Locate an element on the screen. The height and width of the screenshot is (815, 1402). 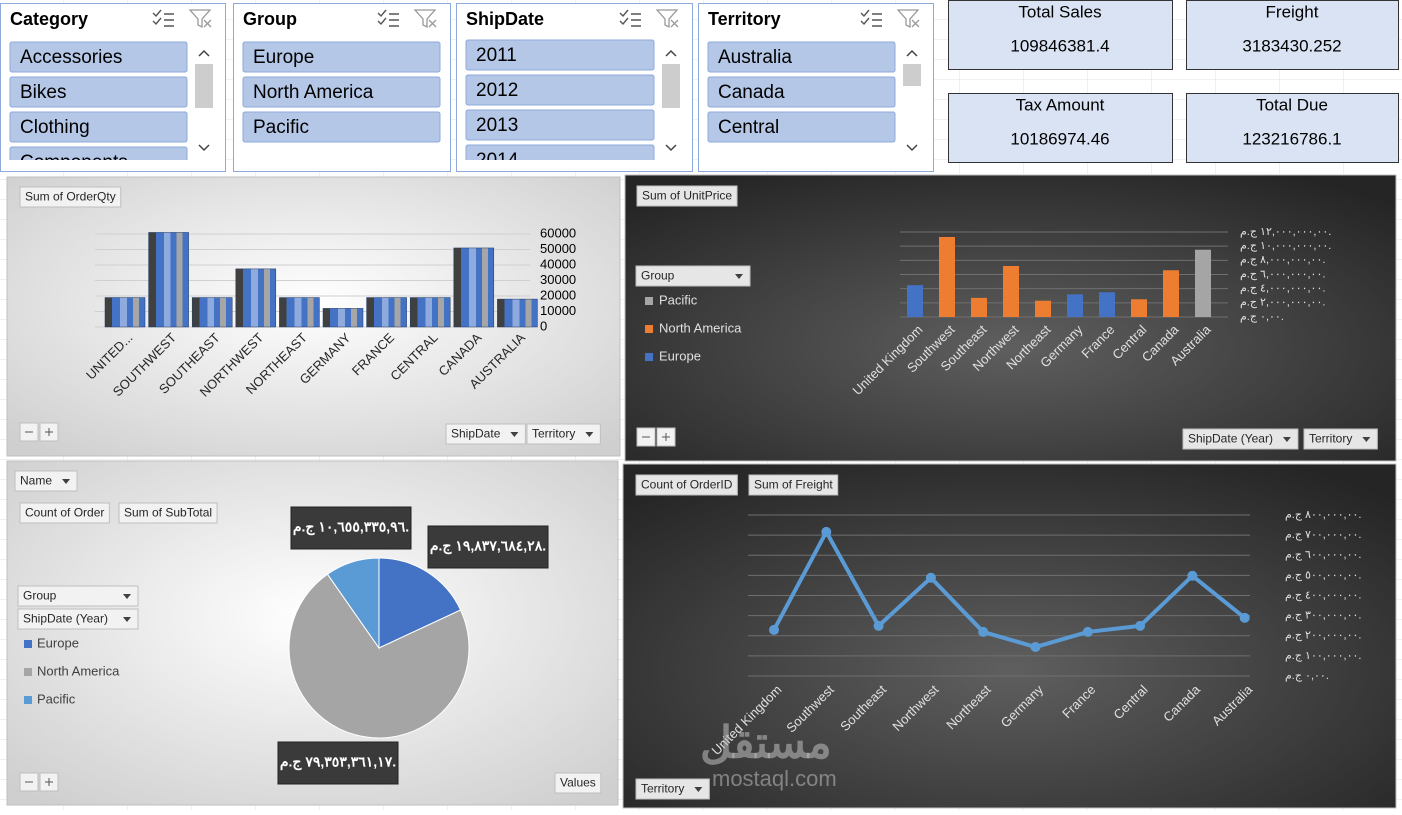
field-button: Name is located at coordinates (46, 481).